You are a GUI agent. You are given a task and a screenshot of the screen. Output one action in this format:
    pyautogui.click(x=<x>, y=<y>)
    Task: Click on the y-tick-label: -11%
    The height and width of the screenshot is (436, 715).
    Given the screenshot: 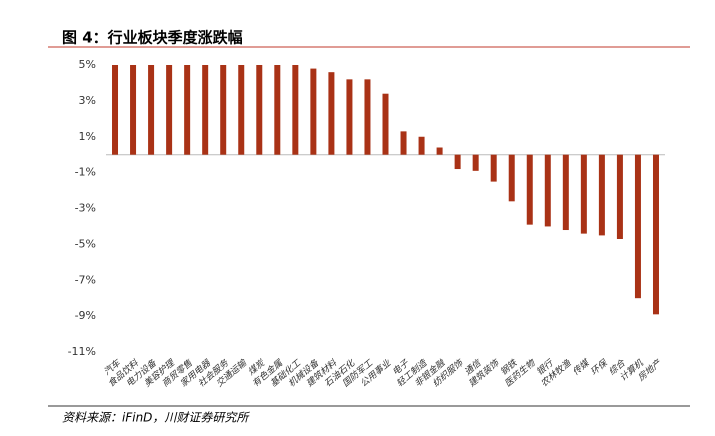 What is the action you would take?
    pyautogui.click(x=82, y=351)
    